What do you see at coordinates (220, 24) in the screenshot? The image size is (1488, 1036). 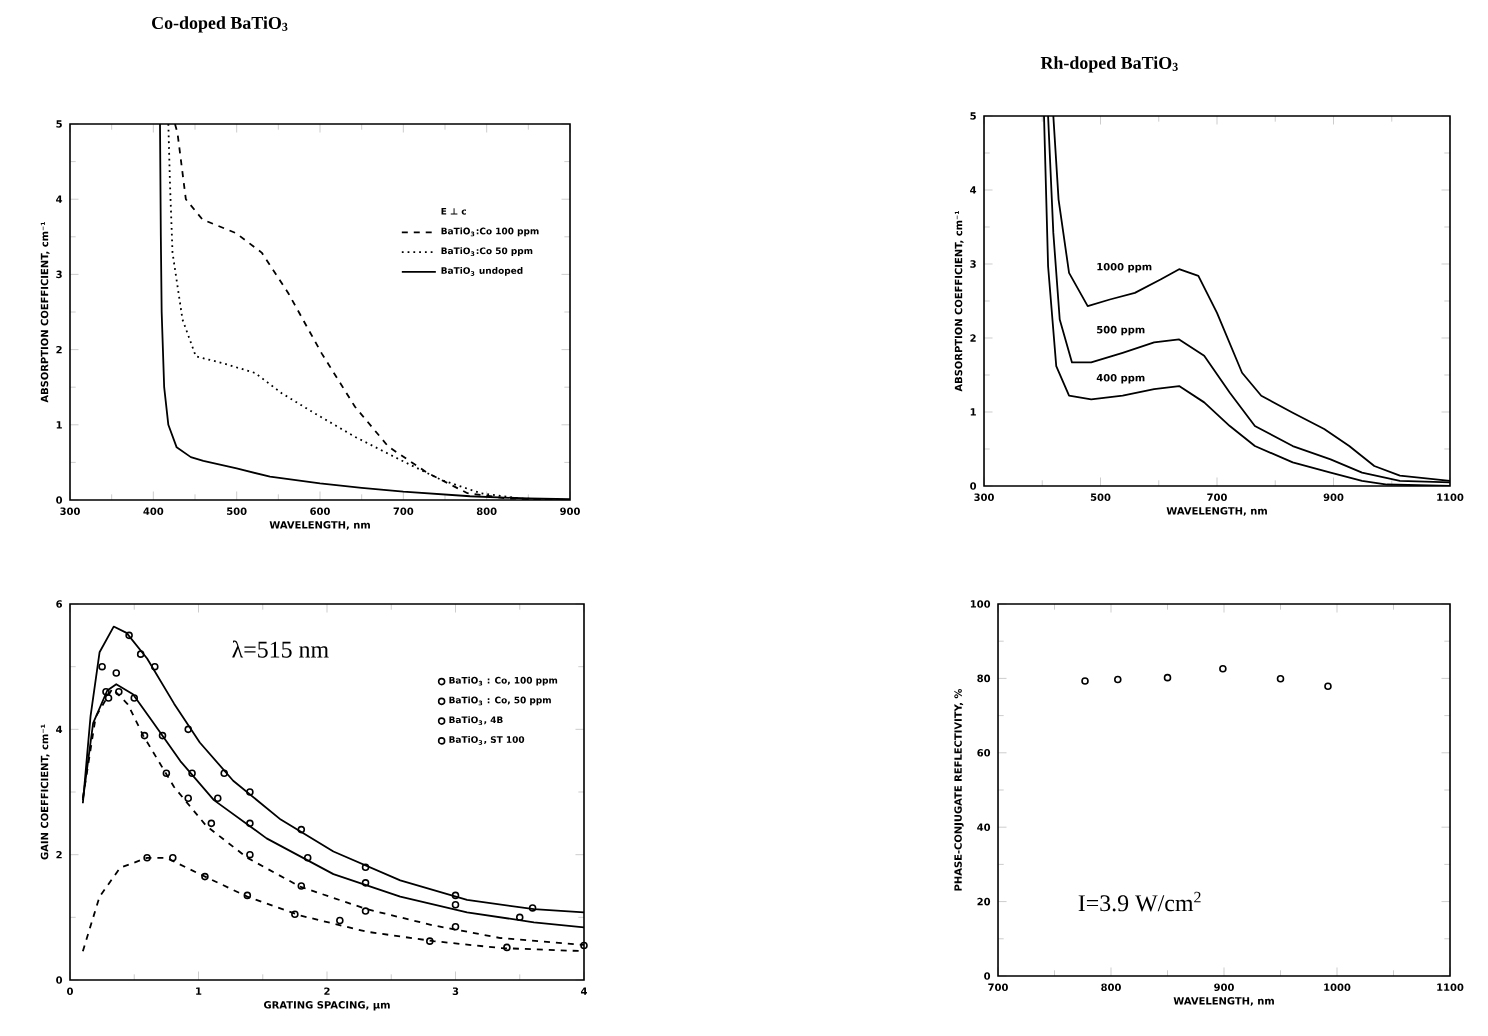 I see `chart-title: Co-doped BaTiO$_{3}$` at bounding box center [220, 24].